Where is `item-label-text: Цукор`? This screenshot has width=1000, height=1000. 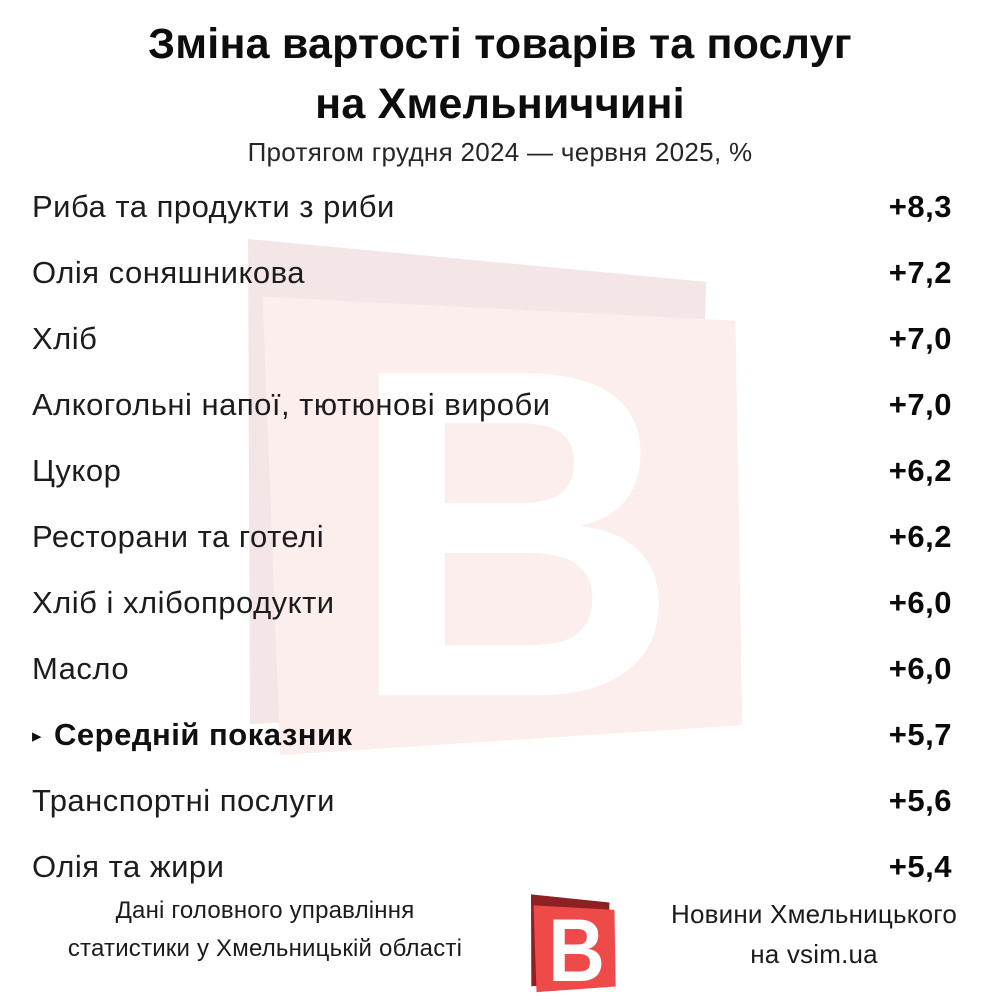 item-label-text: Цукор is located at coordinates (77, 470).